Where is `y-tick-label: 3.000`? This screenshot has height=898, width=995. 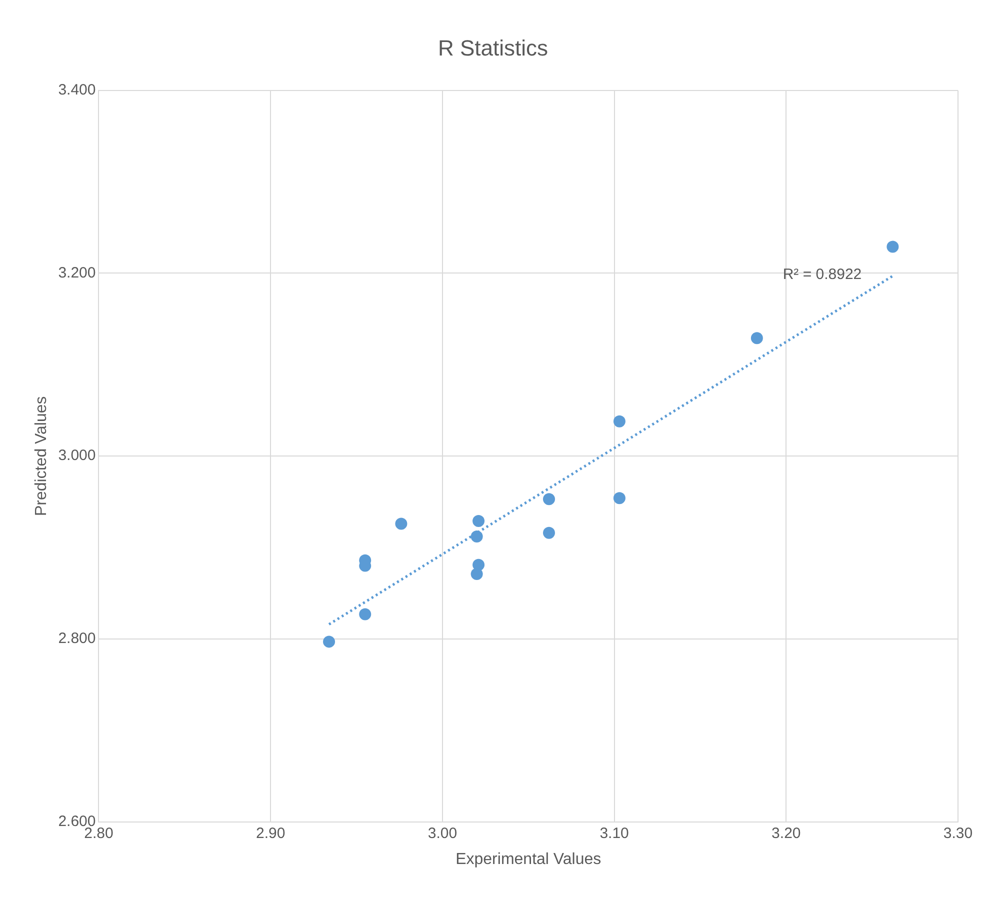
y-tick-label: 3.000 is located at coordinates (77, 455).